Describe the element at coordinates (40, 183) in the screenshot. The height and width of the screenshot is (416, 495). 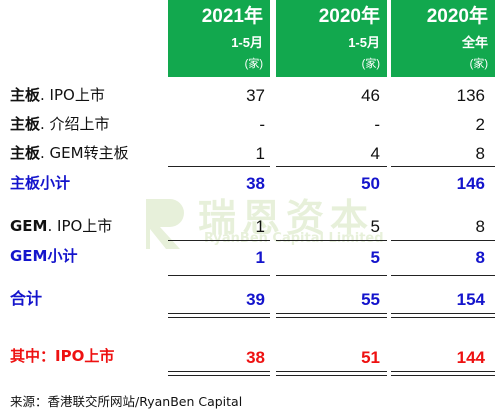
I see `row-label-main-subtotal: 主板小计` at that location.